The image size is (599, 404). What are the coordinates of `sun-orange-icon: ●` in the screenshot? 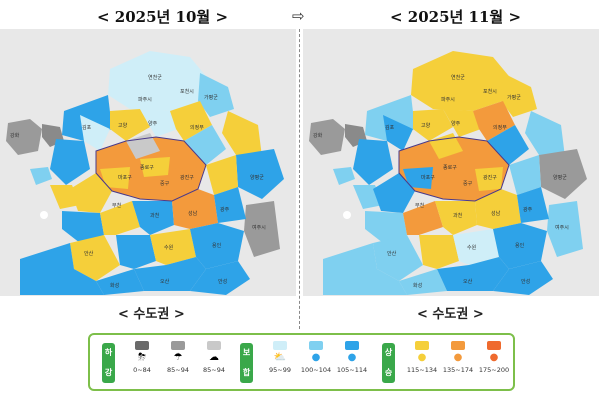 It's located at (458, 357).